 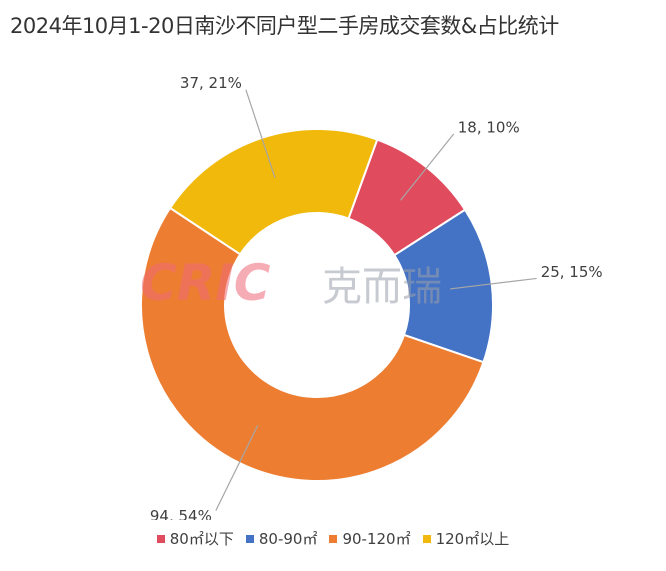 What do you see at coordinates (211, 83) in the screenshot?
I see `data-label-4: 37, 21%` at bounding box center [211, 83].